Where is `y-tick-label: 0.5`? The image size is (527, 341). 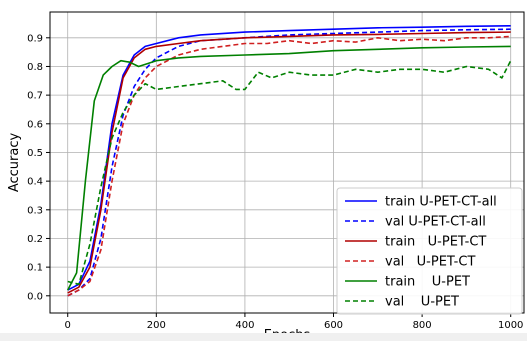
y-tick-label: 0.5 is located at coordinates (35, 153).